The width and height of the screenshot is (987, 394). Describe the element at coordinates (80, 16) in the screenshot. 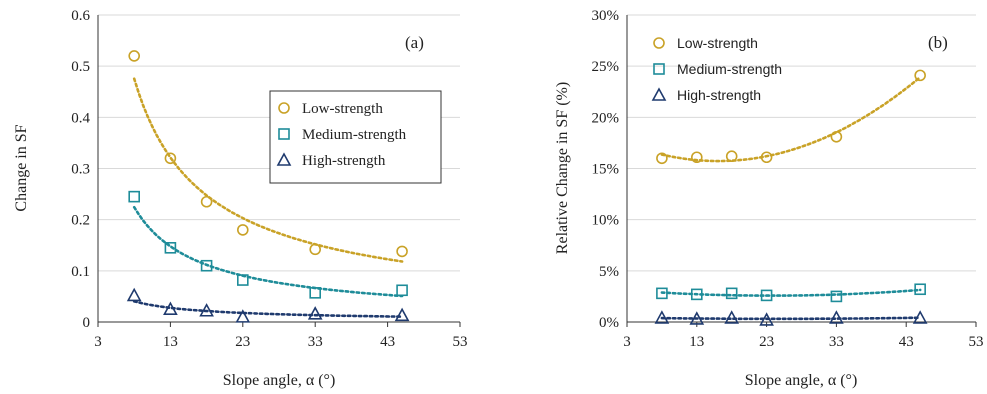

I see `ytick-label-a: 0.6` at that location.